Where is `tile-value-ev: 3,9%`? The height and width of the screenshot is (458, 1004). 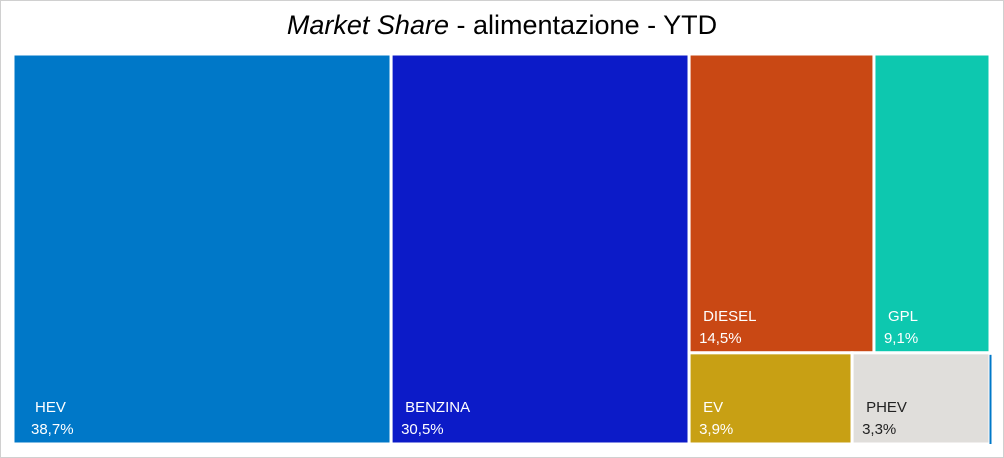
tile-value-ev: 3,9% is located at coordinates (716, 429).